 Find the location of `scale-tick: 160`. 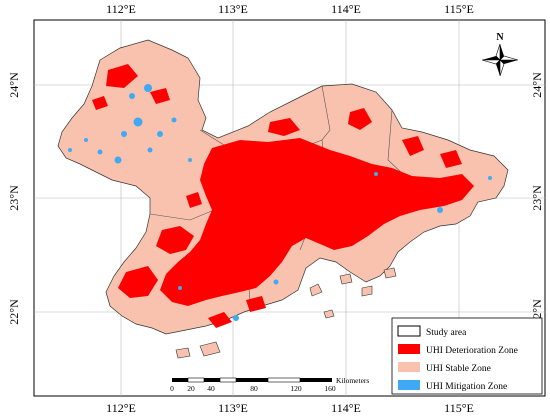

scale-tick: 160 is located at coordinates (330, 388).